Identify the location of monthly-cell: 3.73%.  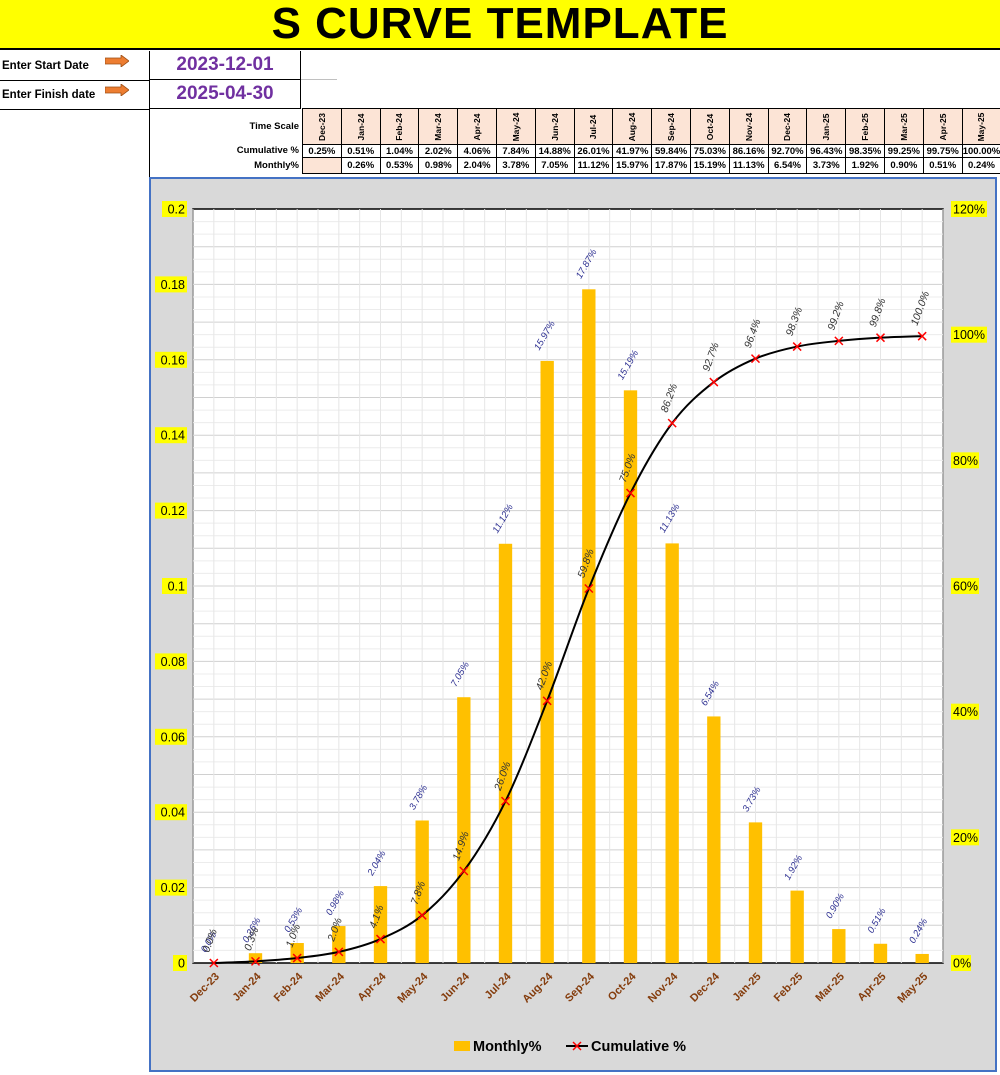
(826, 165).